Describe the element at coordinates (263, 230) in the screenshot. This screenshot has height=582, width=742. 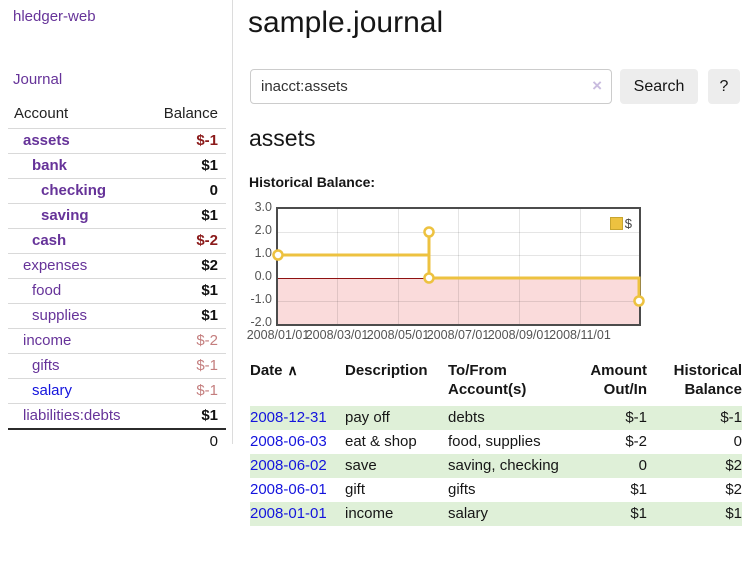
I see `y-tick: 2.0` at that location.